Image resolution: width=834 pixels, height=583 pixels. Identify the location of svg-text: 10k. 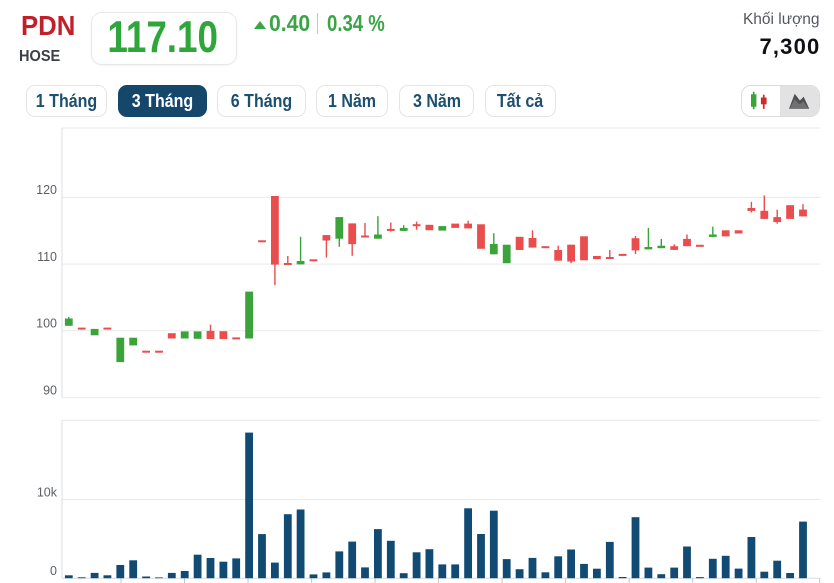
(47, 492).